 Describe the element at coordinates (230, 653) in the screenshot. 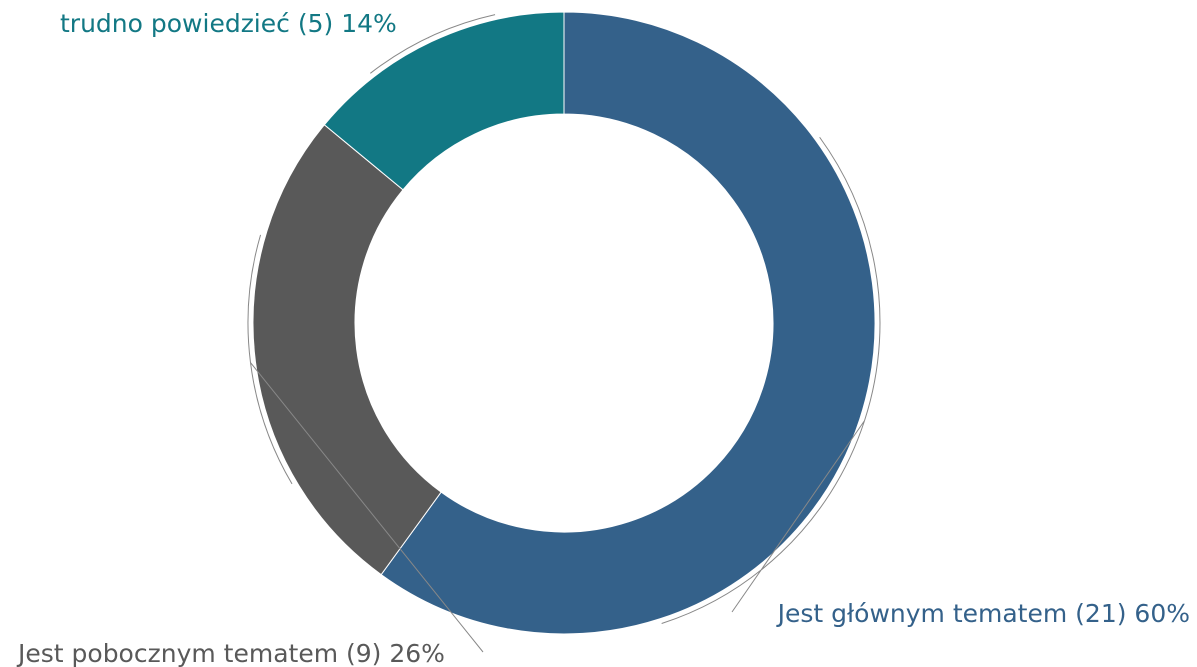

I see `slice-label: Jest pobocznym tematem (9) 26%` at that location.